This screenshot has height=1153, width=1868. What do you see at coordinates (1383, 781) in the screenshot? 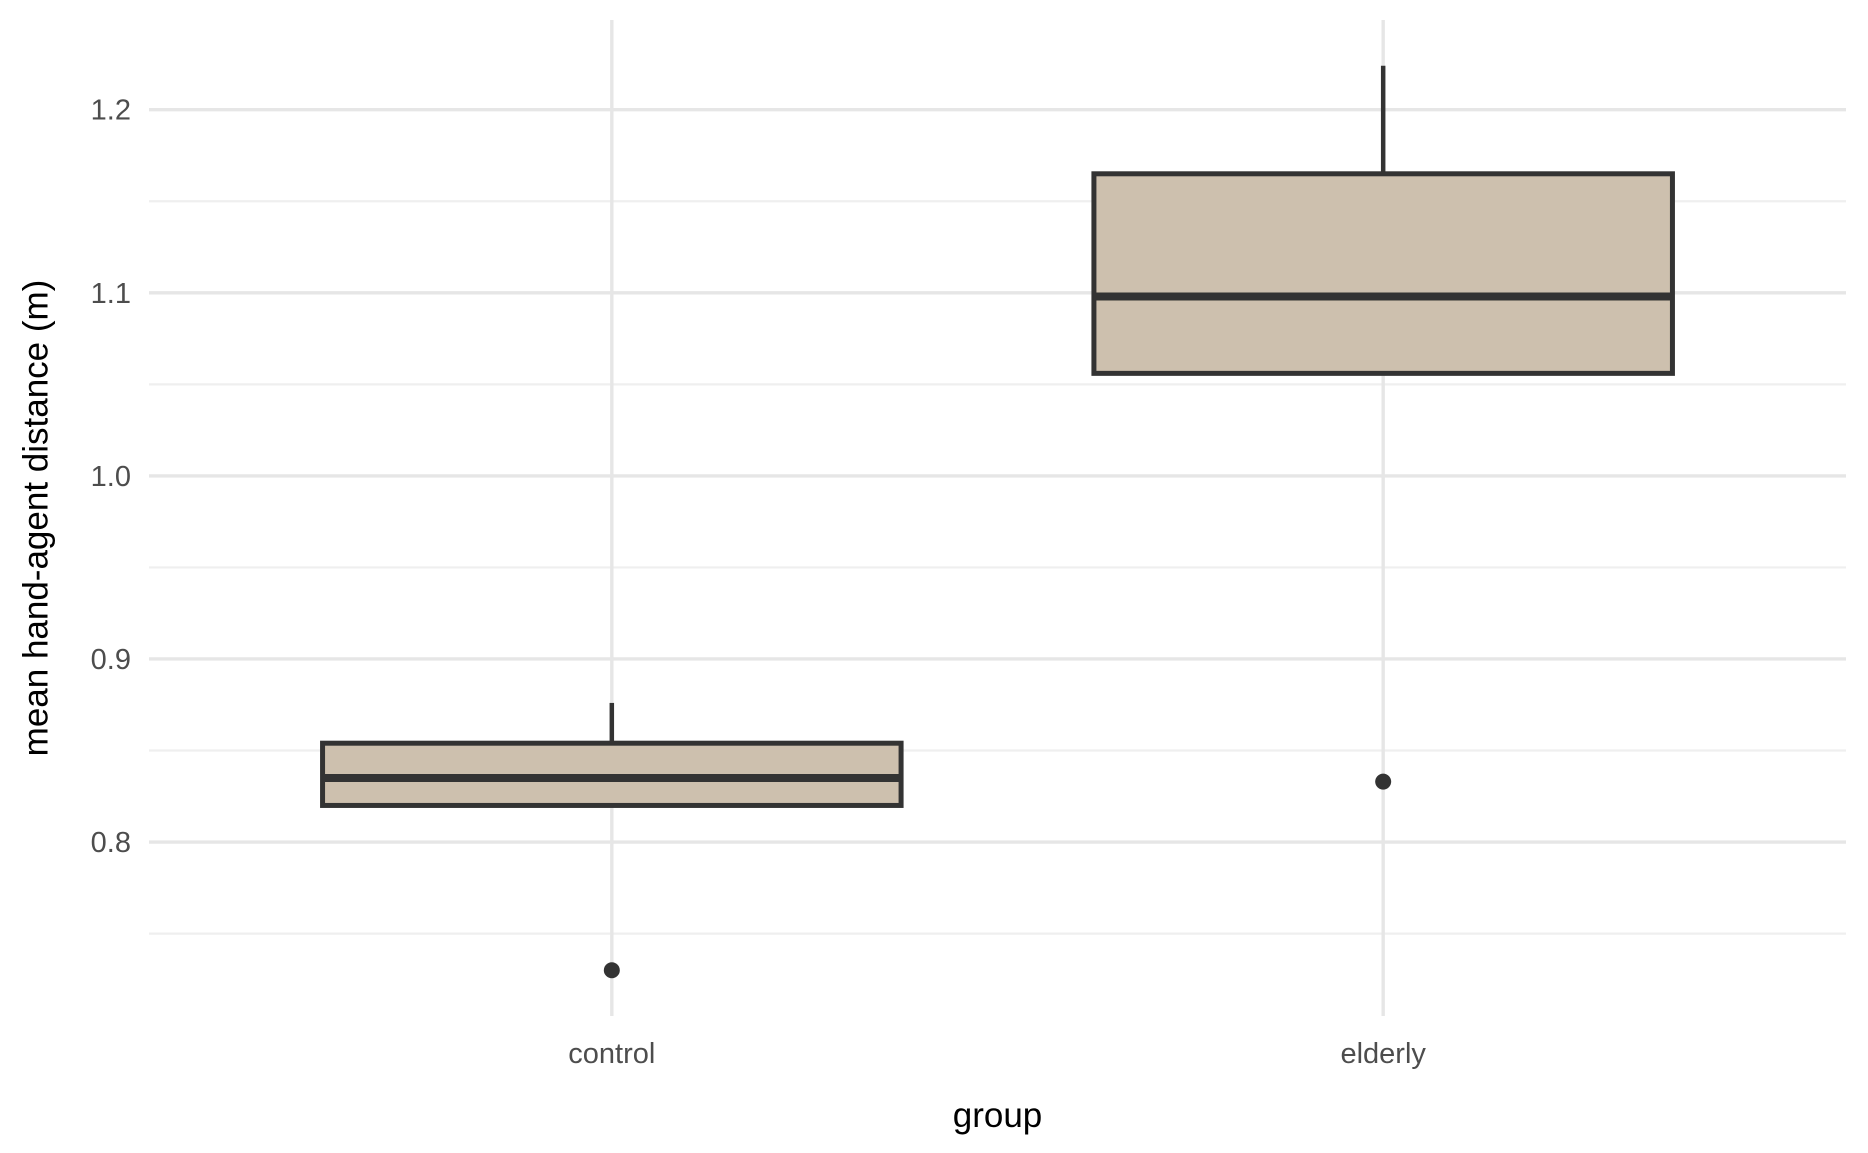
I see `outlier-point-elderly` at bounding box center [1383, 781].